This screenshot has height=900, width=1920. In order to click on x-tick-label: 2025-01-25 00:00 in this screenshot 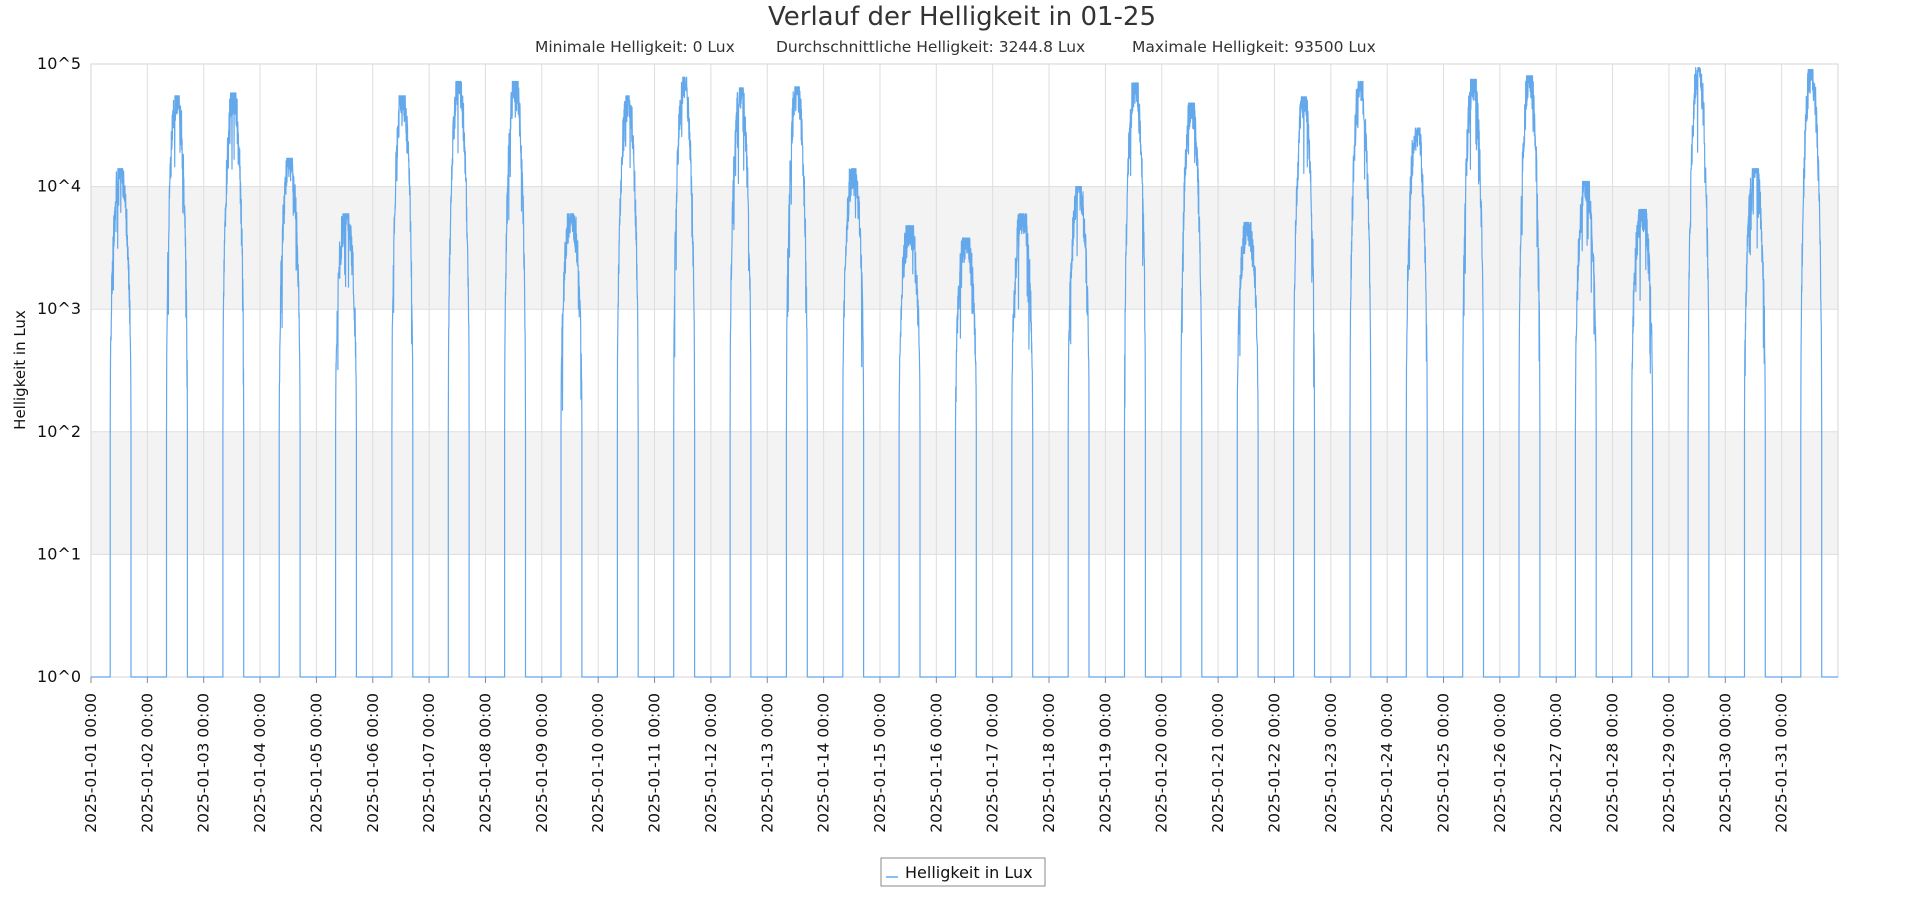, I will do `click(1444, 763)`.